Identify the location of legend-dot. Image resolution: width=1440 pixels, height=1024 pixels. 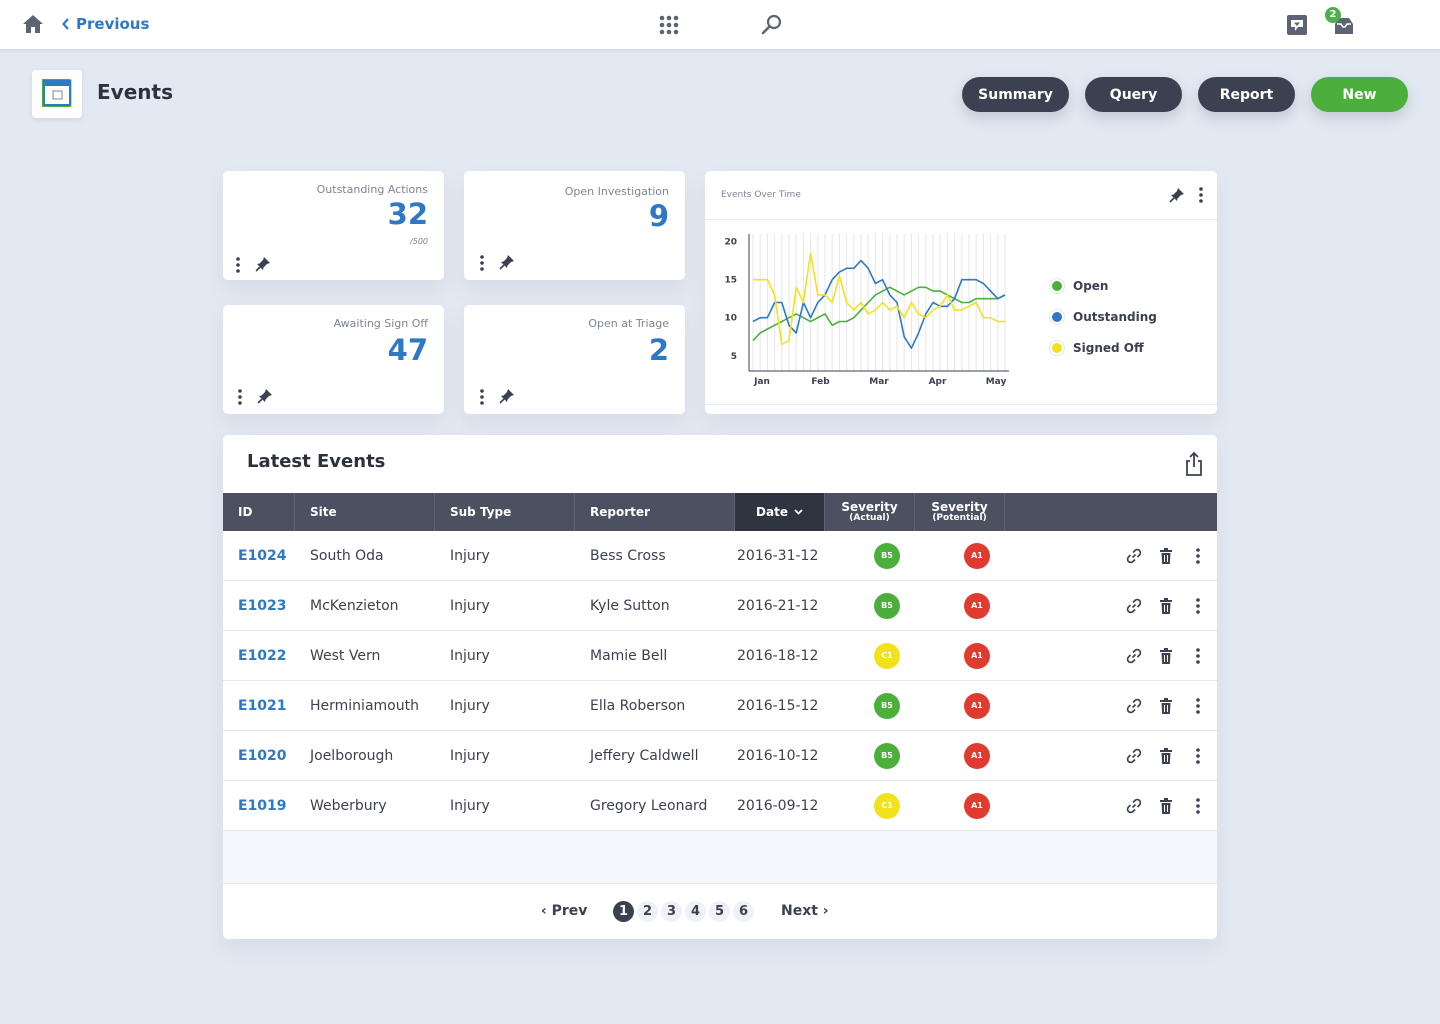
(1057, 316).